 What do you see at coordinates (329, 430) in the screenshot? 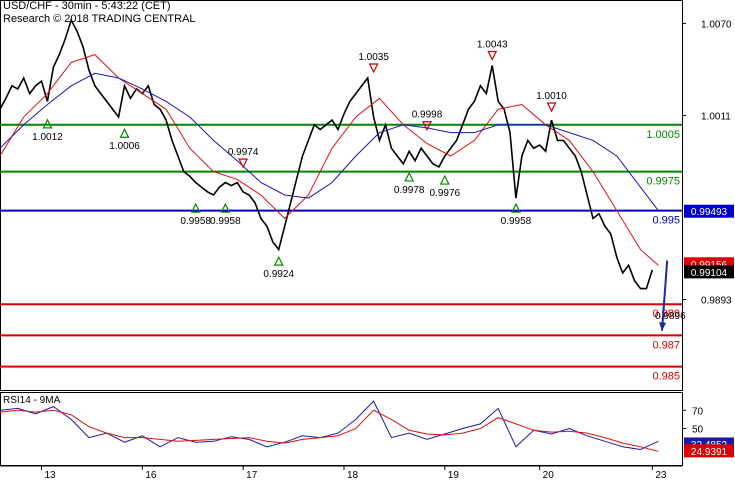
I see `series-rsi_ma` at bounding box center [329, 430].